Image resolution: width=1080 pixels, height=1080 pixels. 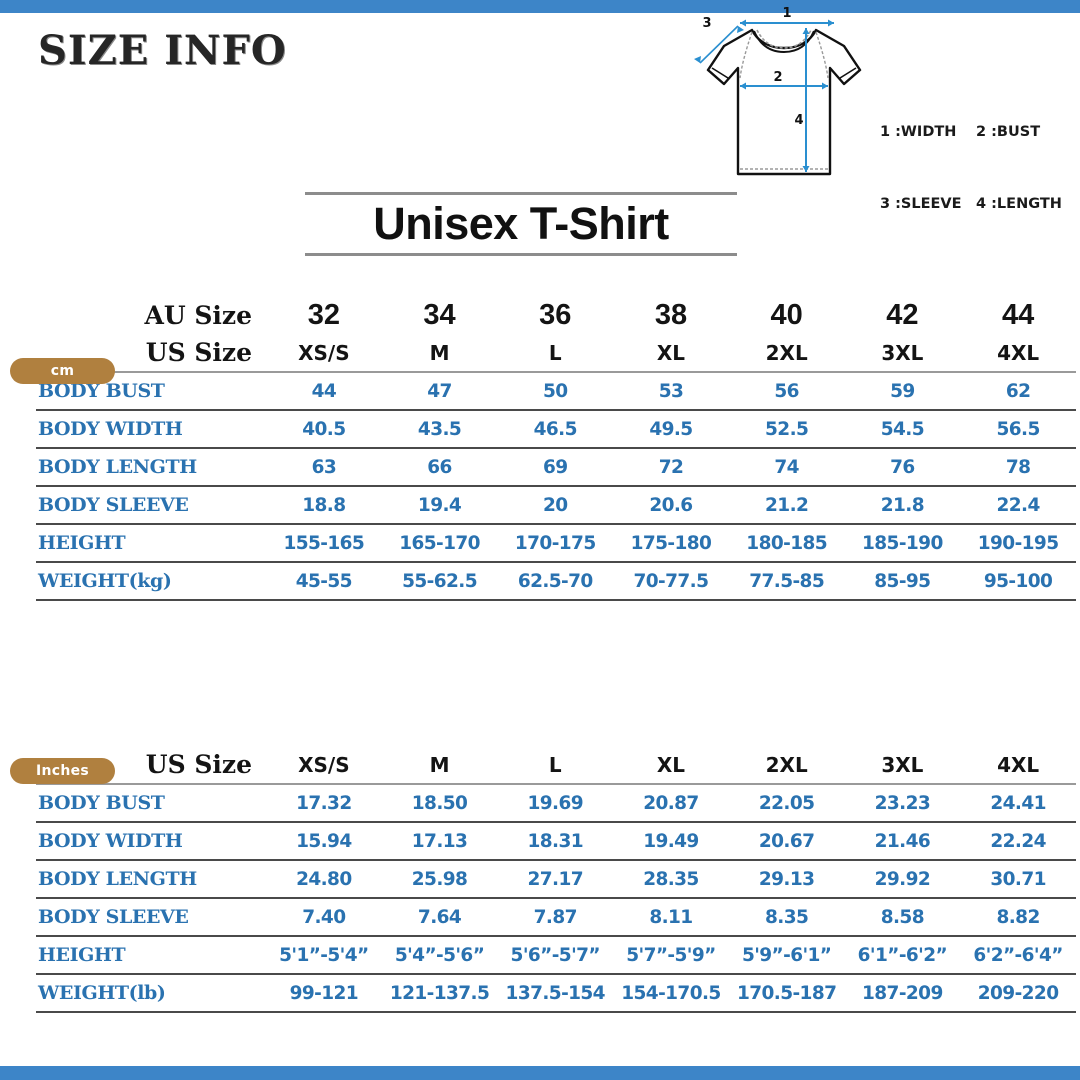 What do you see at coordinates (1018, 391) in the screenshot?
I see `measurement-value: 62` at bounding box center [1018, 391].